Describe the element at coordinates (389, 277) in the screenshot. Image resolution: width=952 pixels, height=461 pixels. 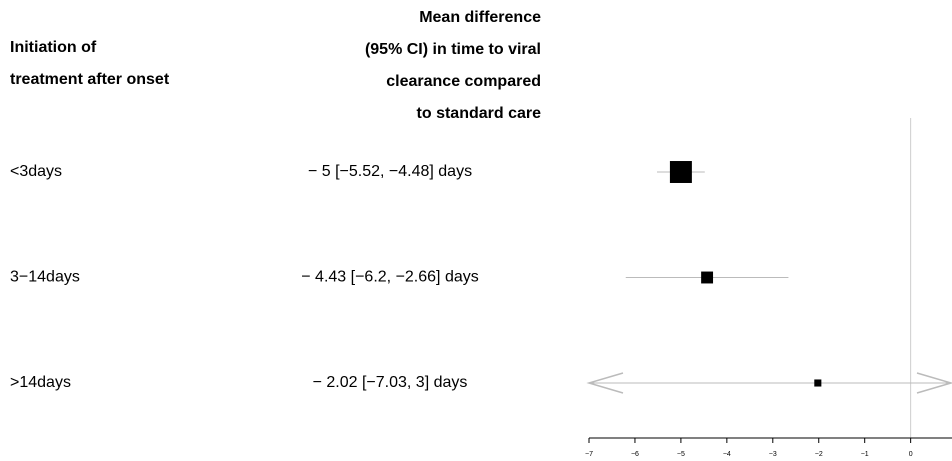
I see `value-label: − 4.43 [−6.2, −2.66] days` at that location.